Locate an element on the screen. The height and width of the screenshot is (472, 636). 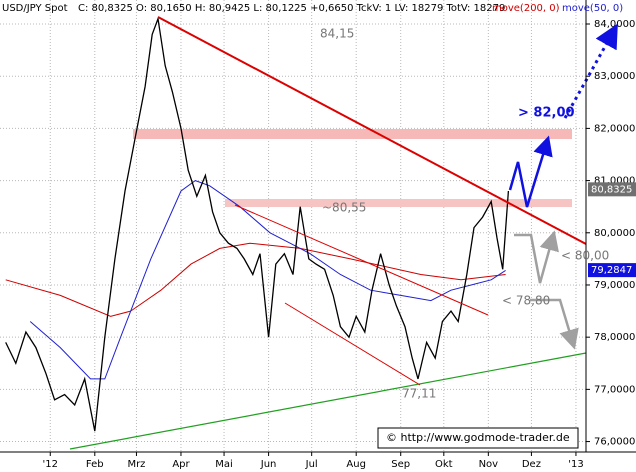
y-tick-label: 80,0000 is located at coordinates (614, 233).